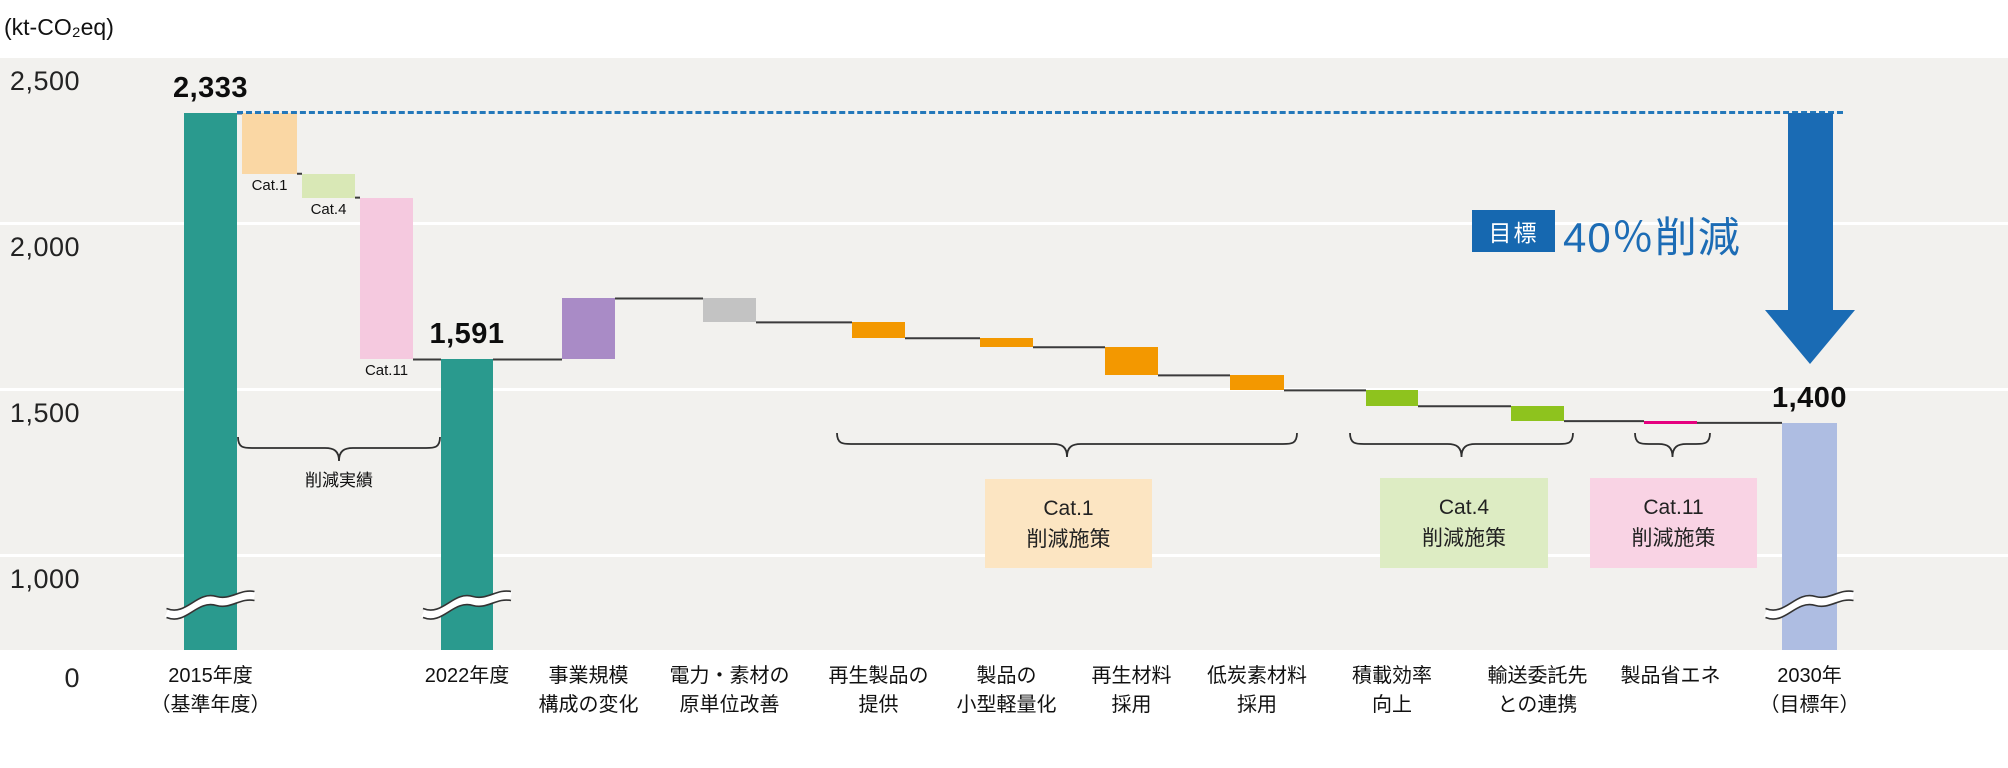 Image resolution: width=2008 pixels, height=768 pixels. What do you see at coordinates (44, 246) in the screenshot?
I see `y-tick-label: 2,000` at bounding box center [44, 246].